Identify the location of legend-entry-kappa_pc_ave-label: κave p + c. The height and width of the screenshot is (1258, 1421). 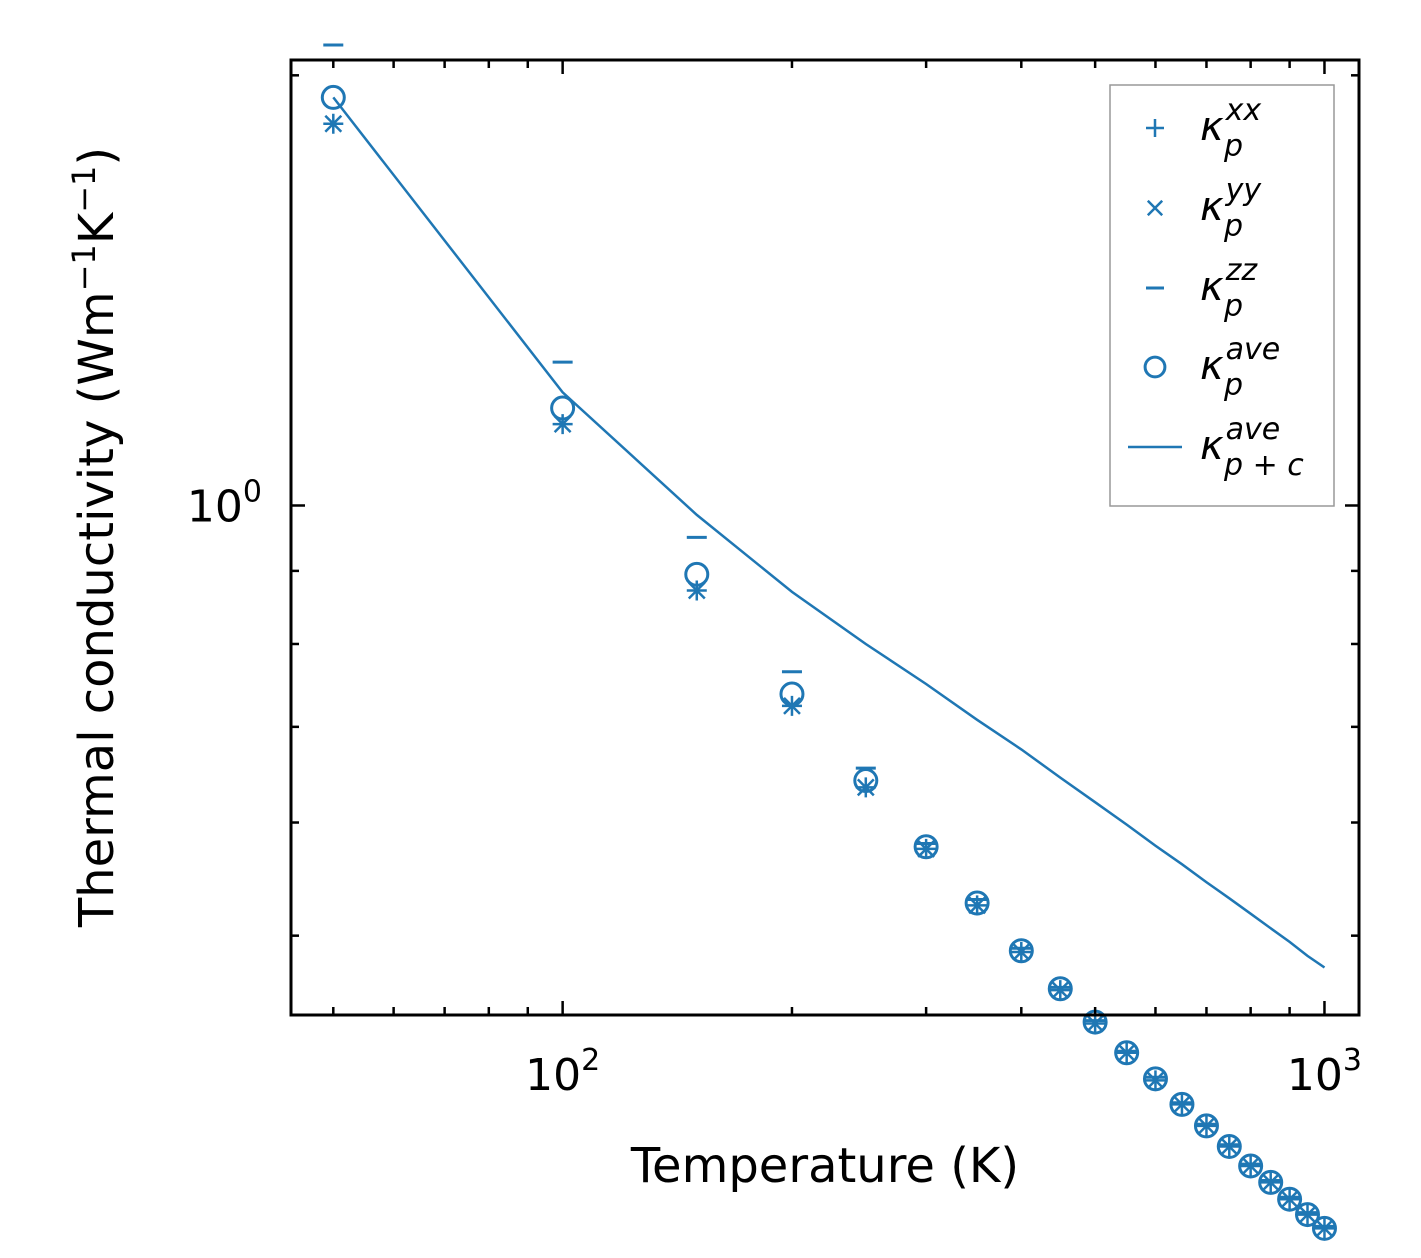
(1252, 447).